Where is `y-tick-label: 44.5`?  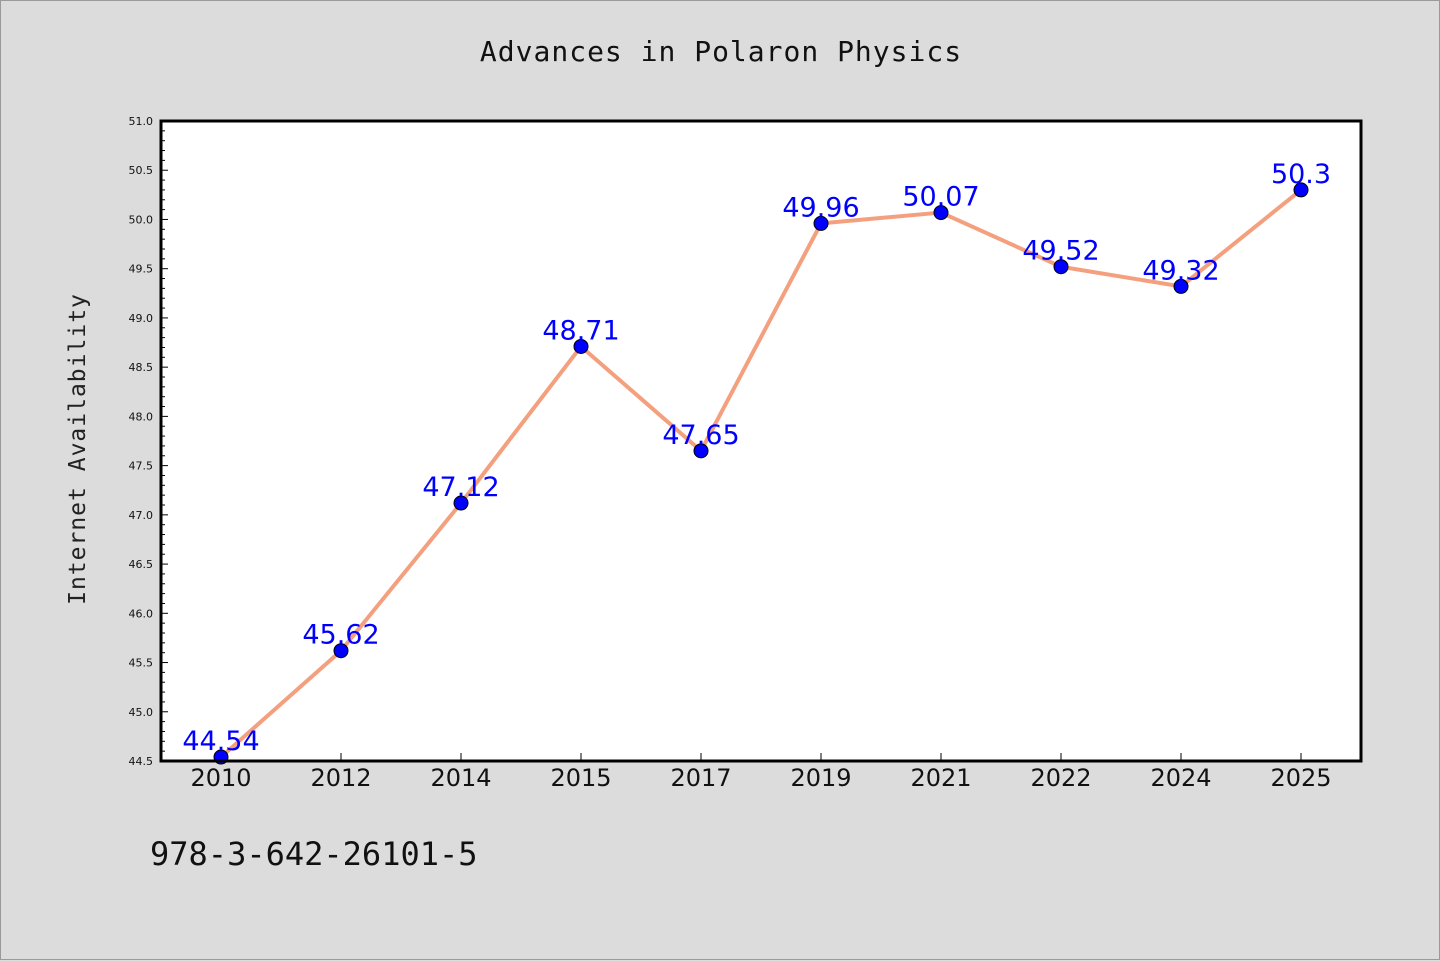 y-tick-label: 44.5 is located at coordinates (141, 761).